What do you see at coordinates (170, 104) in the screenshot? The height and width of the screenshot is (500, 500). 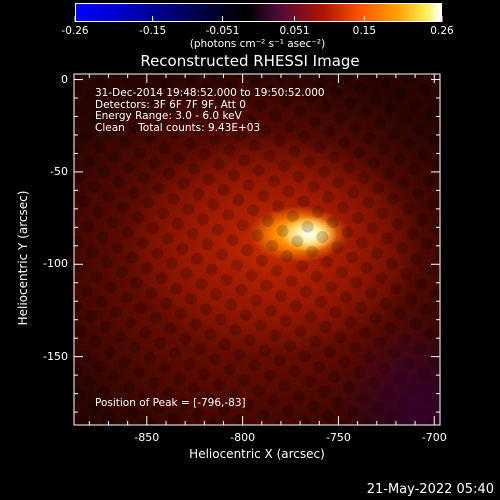 I see `info-line-2: Detectors: 3F 6F 7F 9F, Att 0` at bounding box center [170, 104].